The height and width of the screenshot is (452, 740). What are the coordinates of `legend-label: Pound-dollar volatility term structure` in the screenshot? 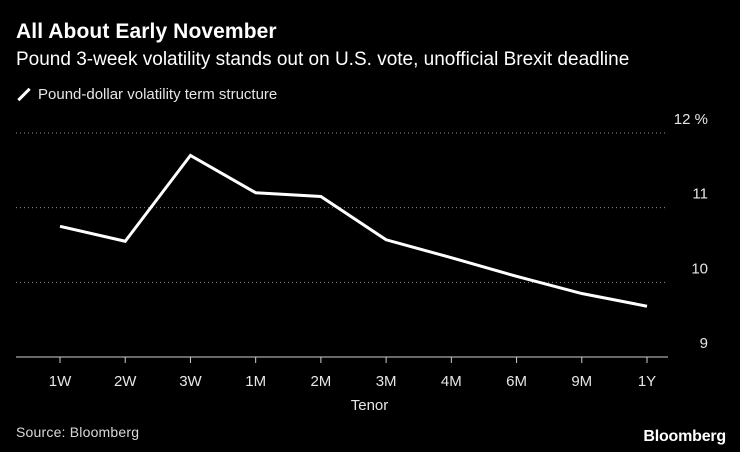 It's located at (158, 94).